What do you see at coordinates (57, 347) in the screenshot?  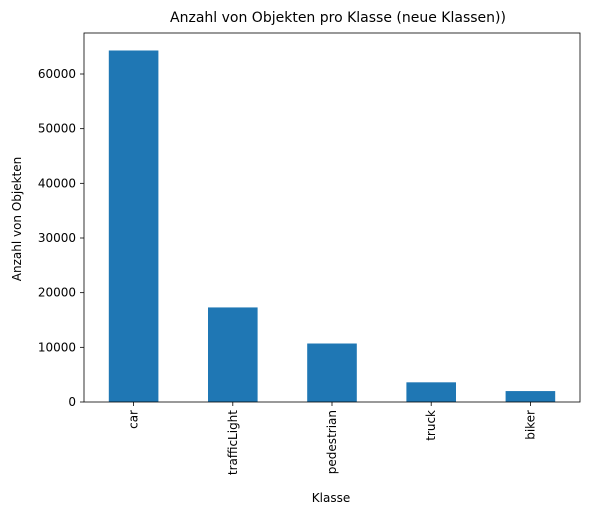 I see `y-tick-label-10000: 10000` at bounding box center [57, 347].